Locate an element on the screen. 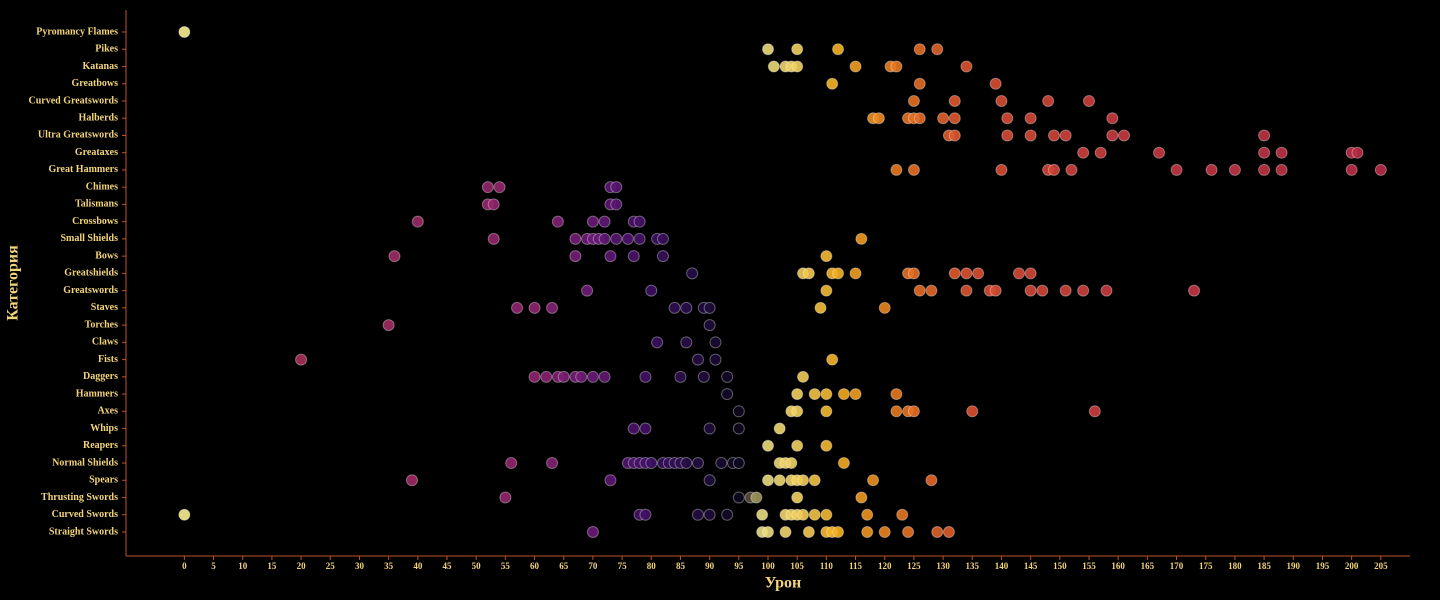 Image resolution: width=1440 pixels, height=600 pixels. y-tick-label: Curved Greatswords is located at coordinates (73, 100).